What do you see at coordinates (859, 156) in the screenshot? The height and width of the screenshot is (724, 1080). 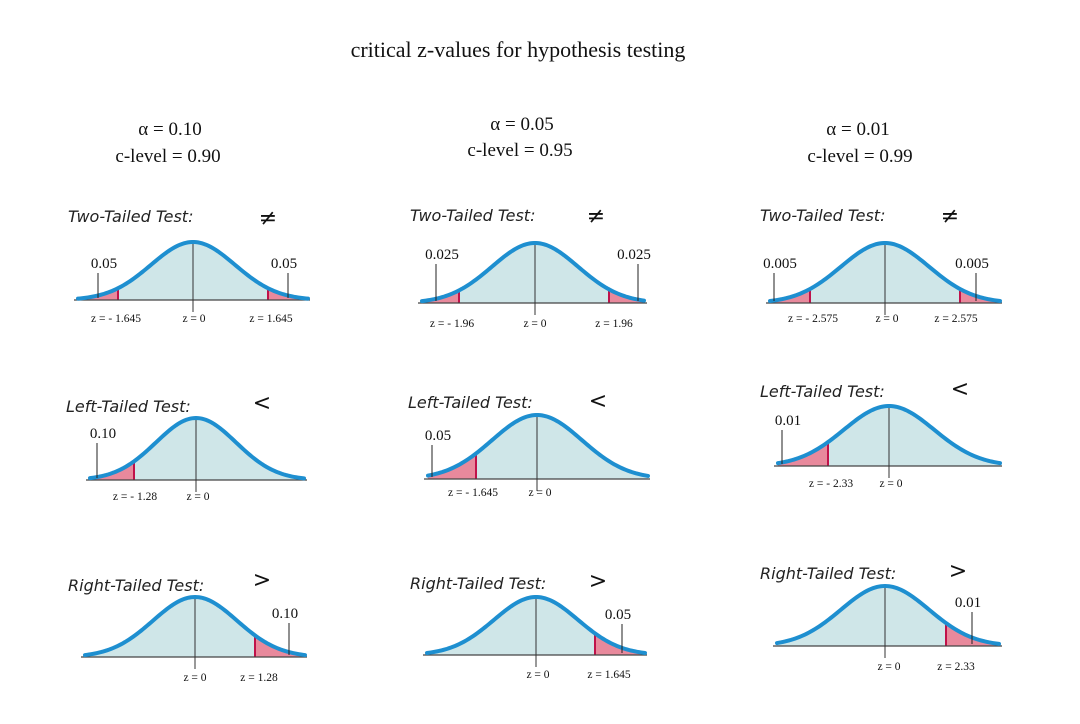 I see `col3-clevel: c-level = 0.99` at bounding box center [859, 156].